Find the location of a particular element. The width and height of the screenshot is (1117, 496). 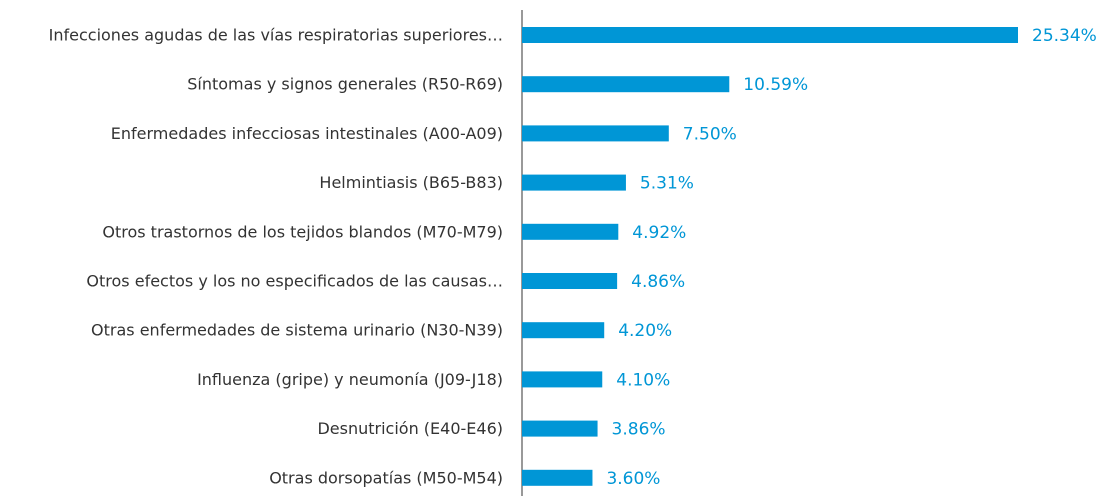

category-label: Helmintiasis (B65-B83) is located at coordinates (411, 182).